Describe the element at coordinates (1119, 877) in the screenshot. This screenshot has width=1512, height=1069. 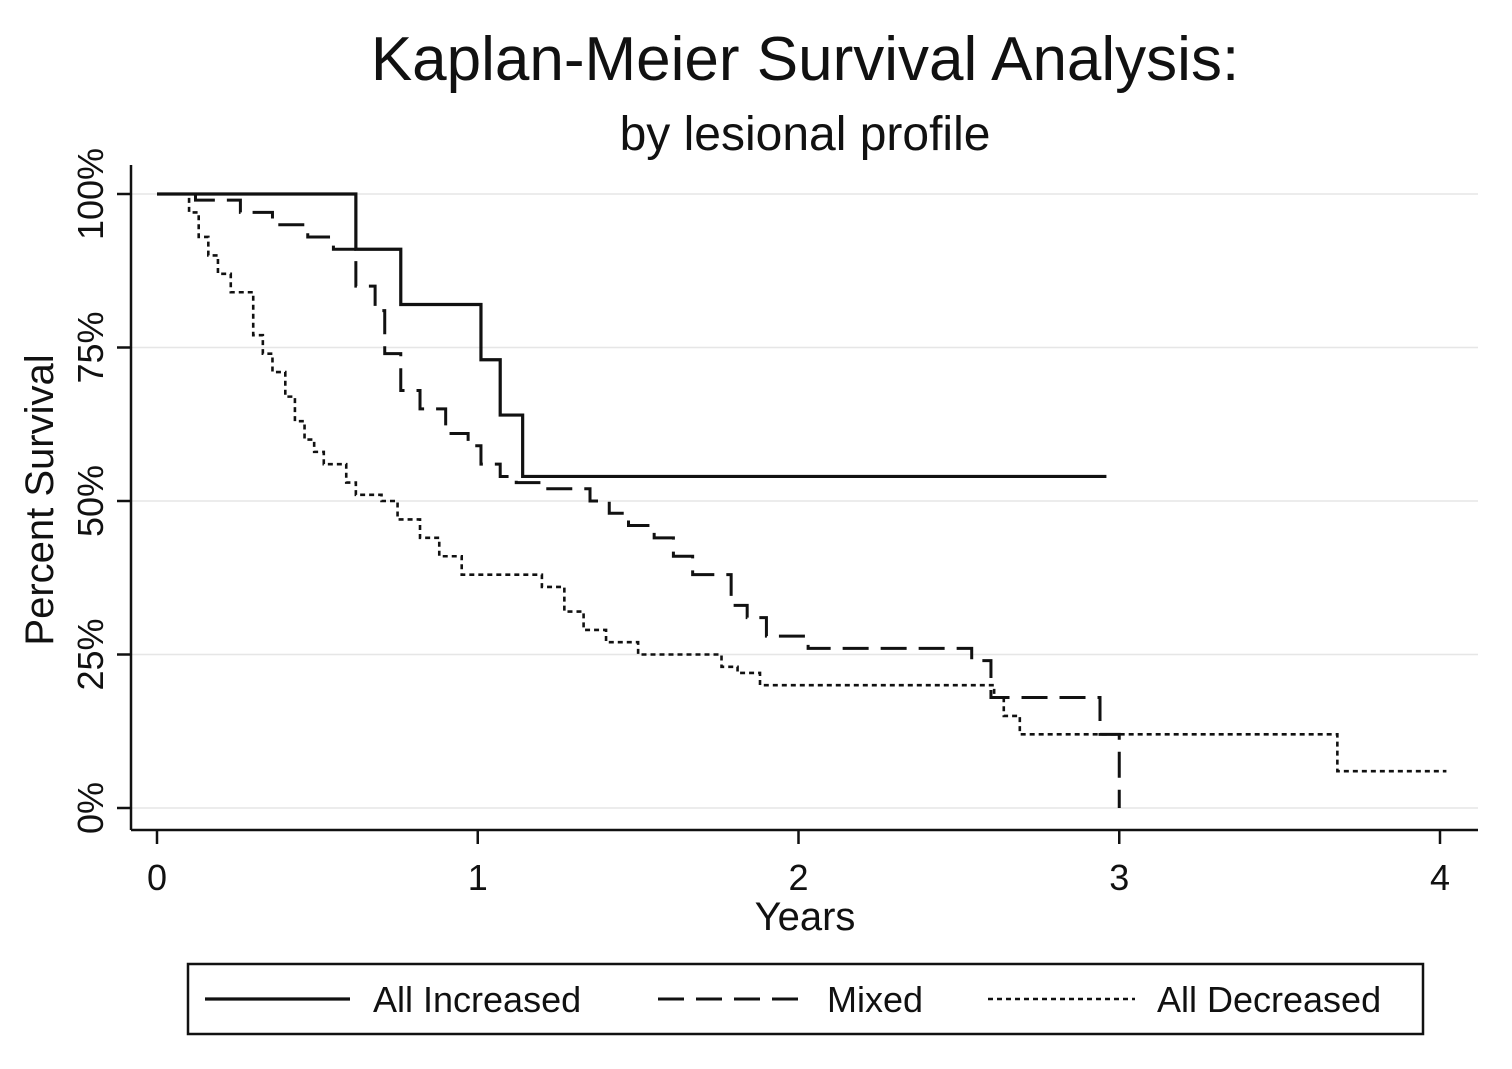
I see `x-tick-label: 3` at that location.